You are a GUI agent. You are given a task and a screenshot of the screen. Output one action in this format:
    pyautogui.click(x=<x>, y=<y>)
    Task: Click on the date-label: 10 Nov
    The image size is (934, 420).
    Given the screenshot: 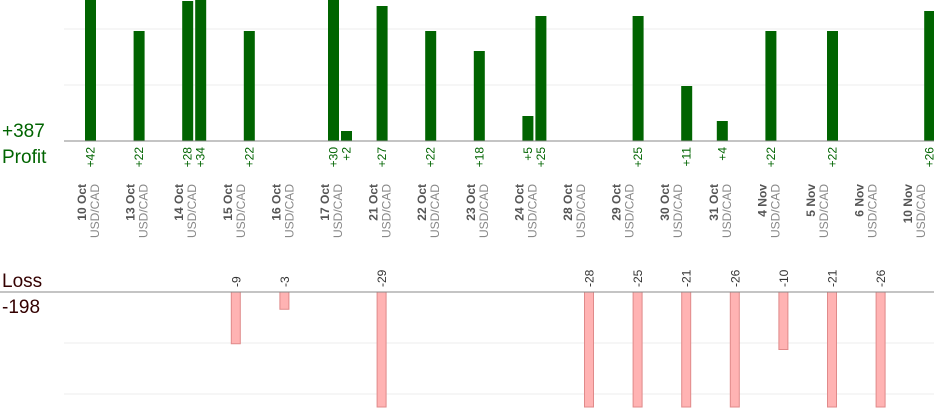 What is the action you would take?
    pyautogui.click(x=908, y=204)
    